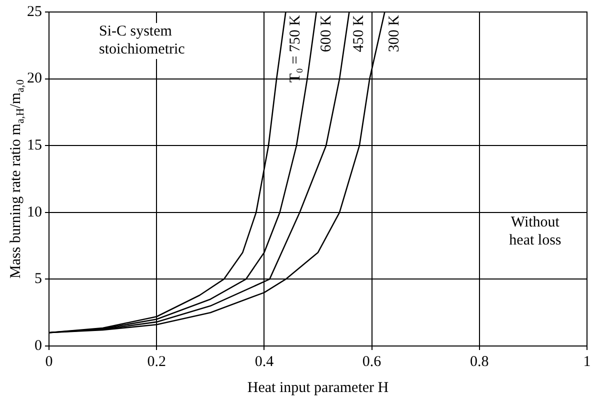  I want to click on y-tick-label: 5, so click(38, 279).